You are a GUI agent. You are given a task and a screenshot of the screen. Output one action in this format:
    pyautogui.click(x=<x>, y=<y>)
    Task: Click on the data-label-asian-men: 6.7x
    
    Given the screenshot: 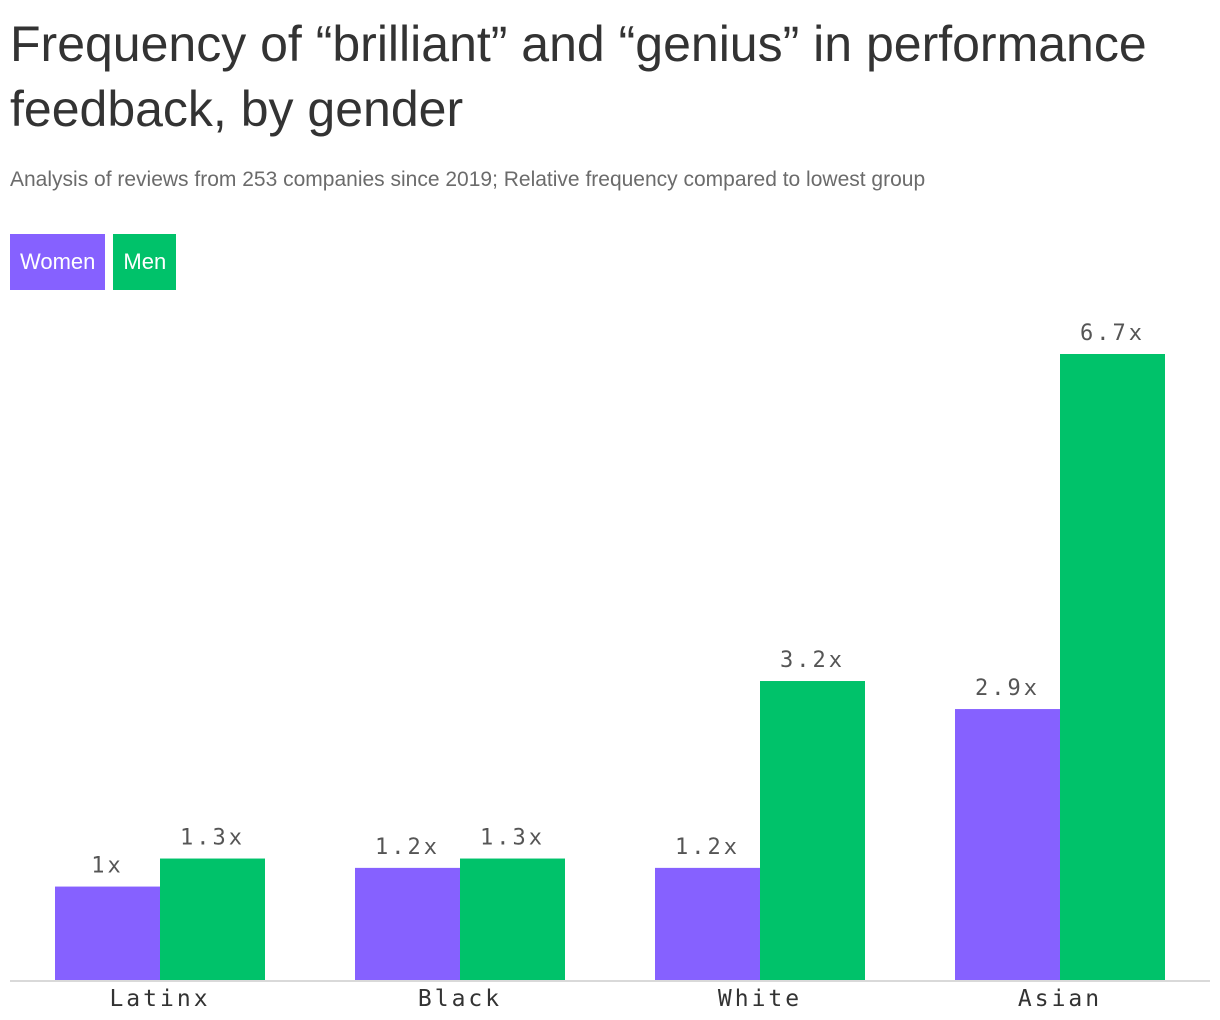 What is the action you would take?
    pyautogui.click(x=1112, y=333)
    